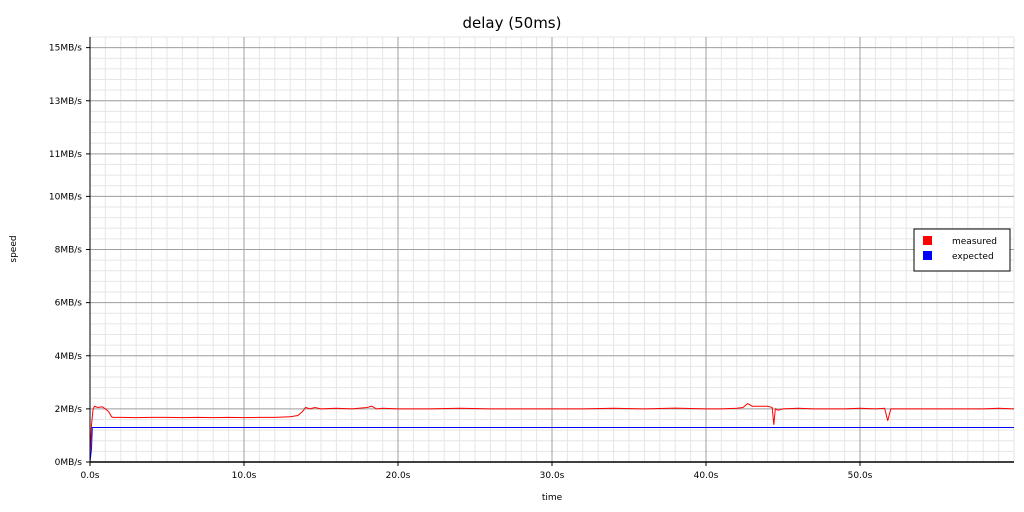 This screenshot has height=512, width=1024. Describe the element at coordinates (89, 476) in the screenshot. I see `x-tick-label: 0.0s` at that location.